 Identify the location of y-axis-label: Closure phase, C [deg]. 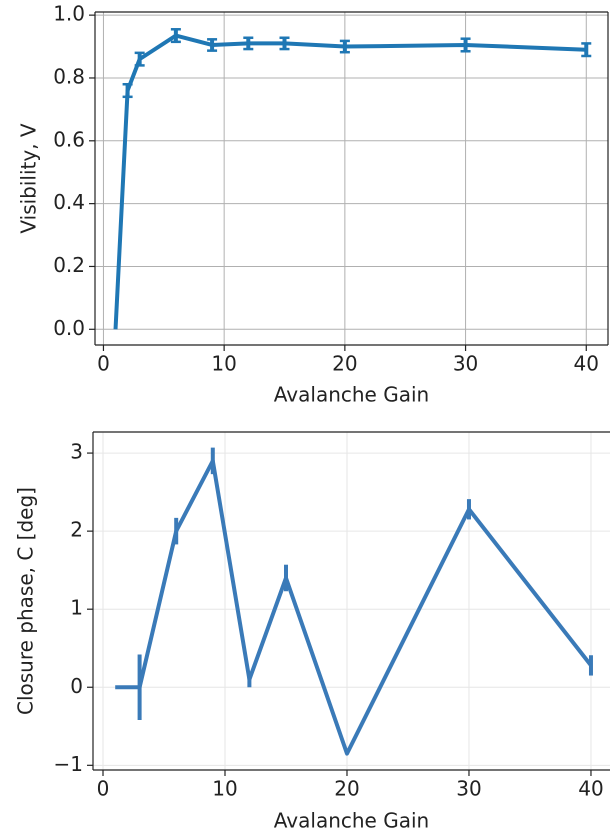
(26, 601).